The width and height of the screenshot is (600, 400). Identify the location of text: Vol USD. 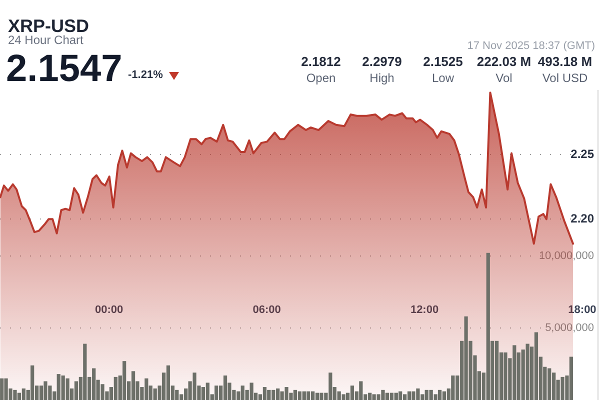
(565, 78).